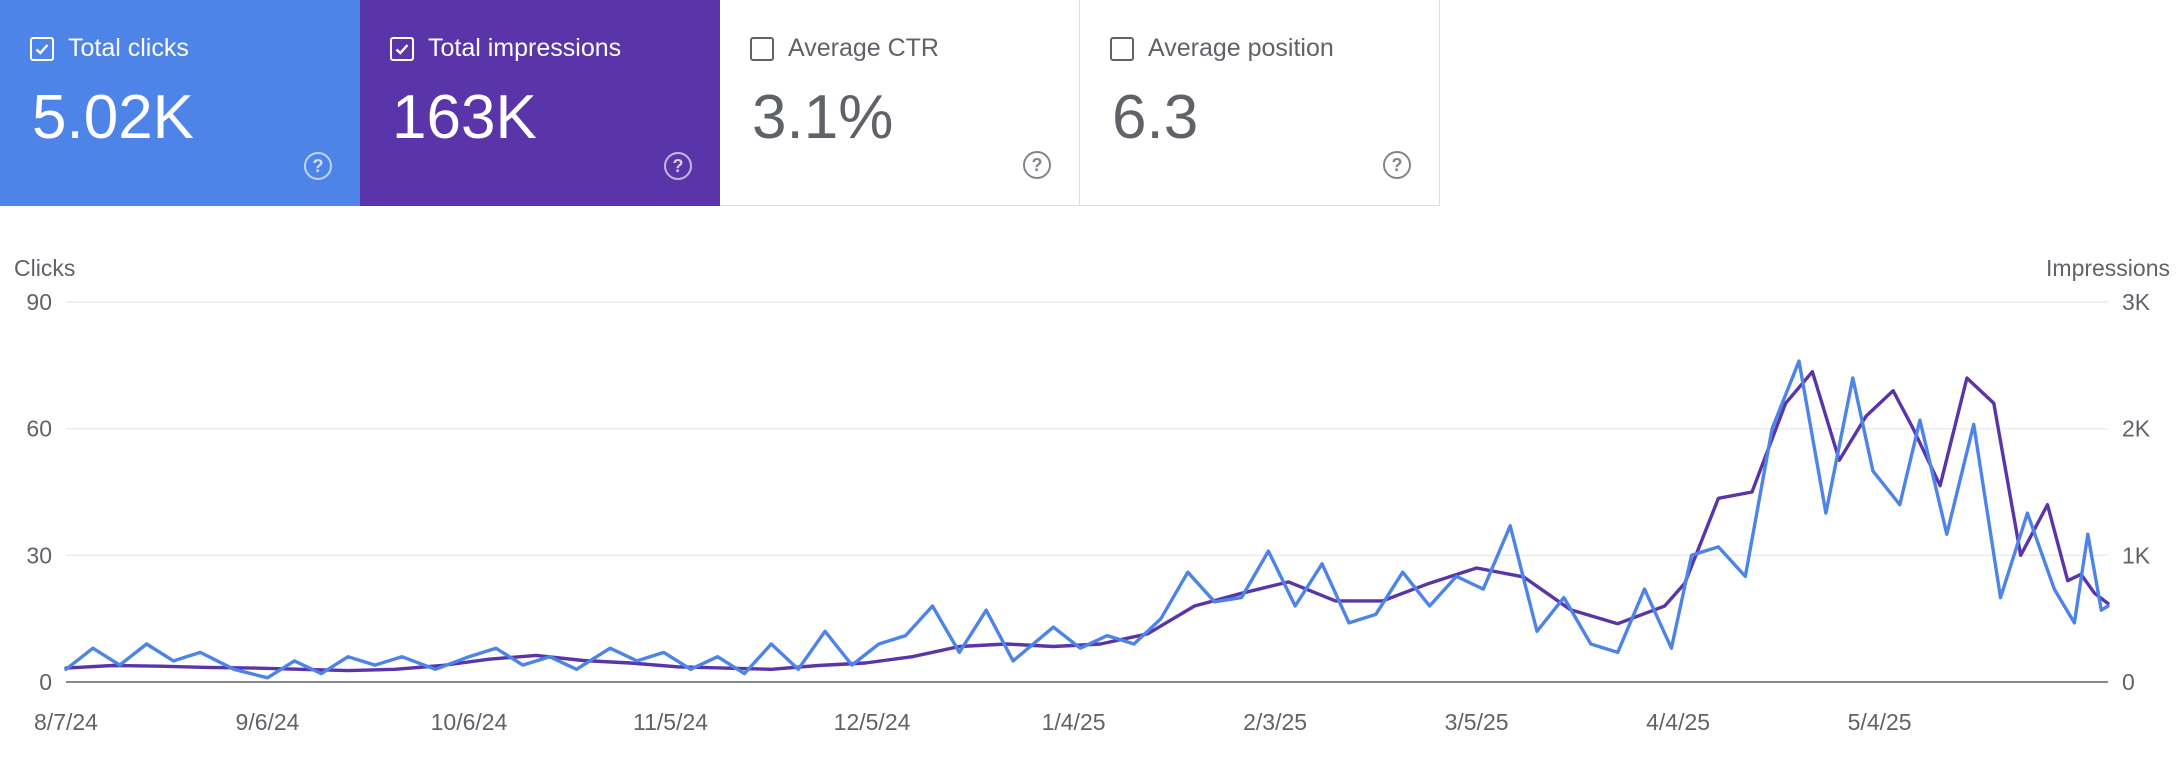 The height and width of the screenshot is (766, 2184). I want to click on x-tick-label: 5/4/25, so click(1880, 722).